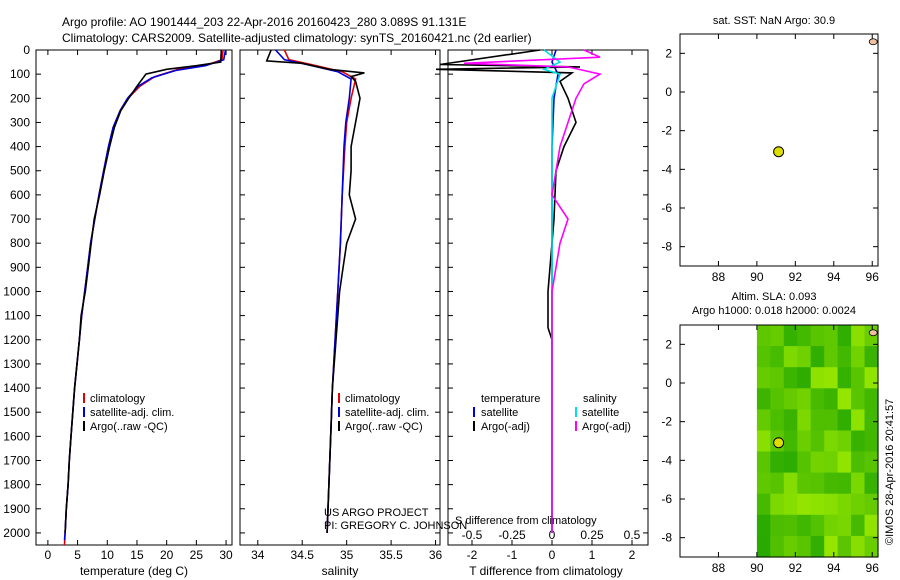 The image size is (900, 580). I want to click on y-tick-label: 1200, so click(16, 340).